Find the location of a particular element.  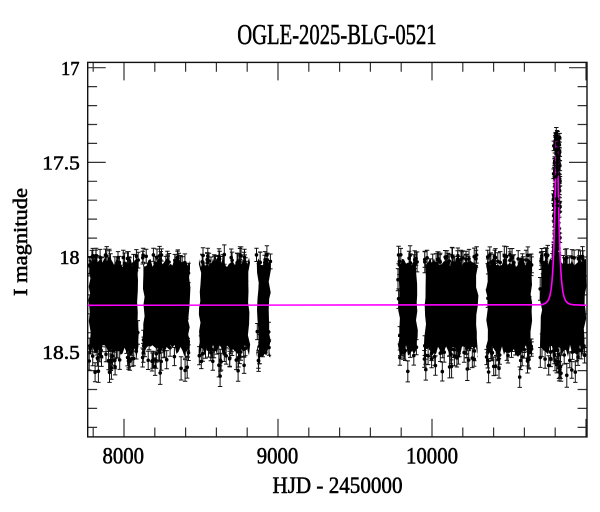

svg-text: 17 is located at coordinates (70, 69).